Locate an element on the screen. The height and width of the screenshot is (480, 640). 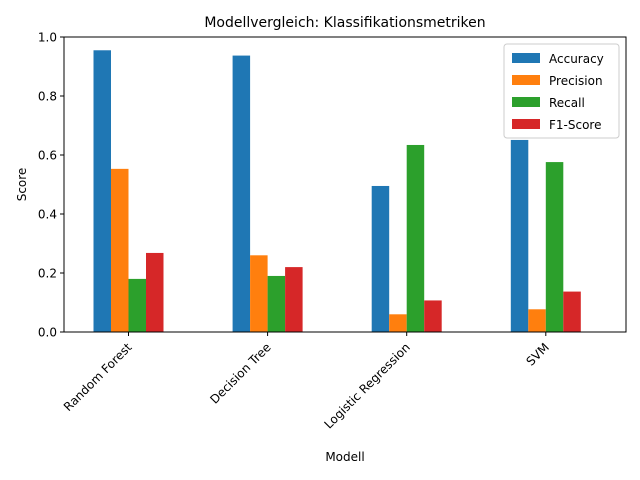
bar-recall-decision-tree is located at coordinates (276, 303).